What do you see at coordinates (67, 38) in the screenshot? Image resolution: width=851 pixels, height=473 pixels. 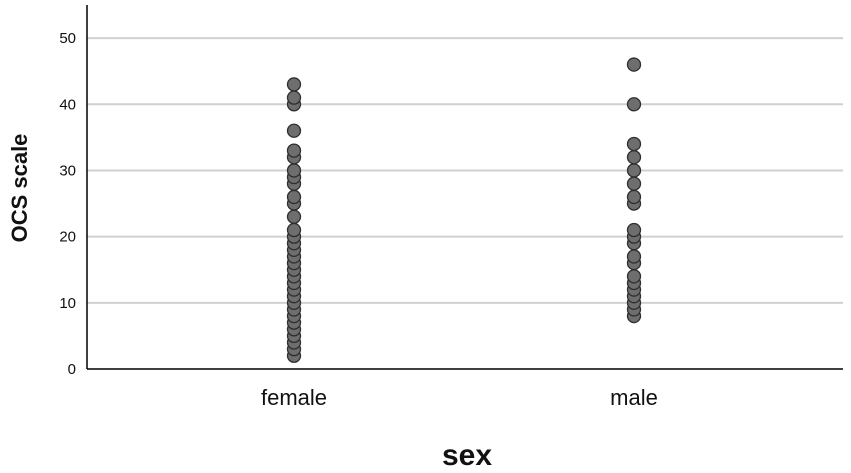 I see `y-tick-label: 50` at bounding box center [67, 38].